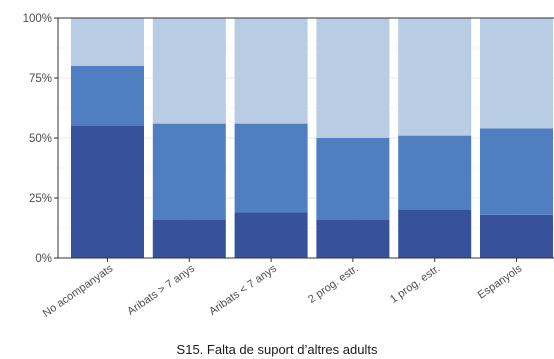  What do you see at coordinates (161, 290) in the screenshot?
I see `x-tick-label: Aribats > 7 anys` at bounding box center [161, 290].